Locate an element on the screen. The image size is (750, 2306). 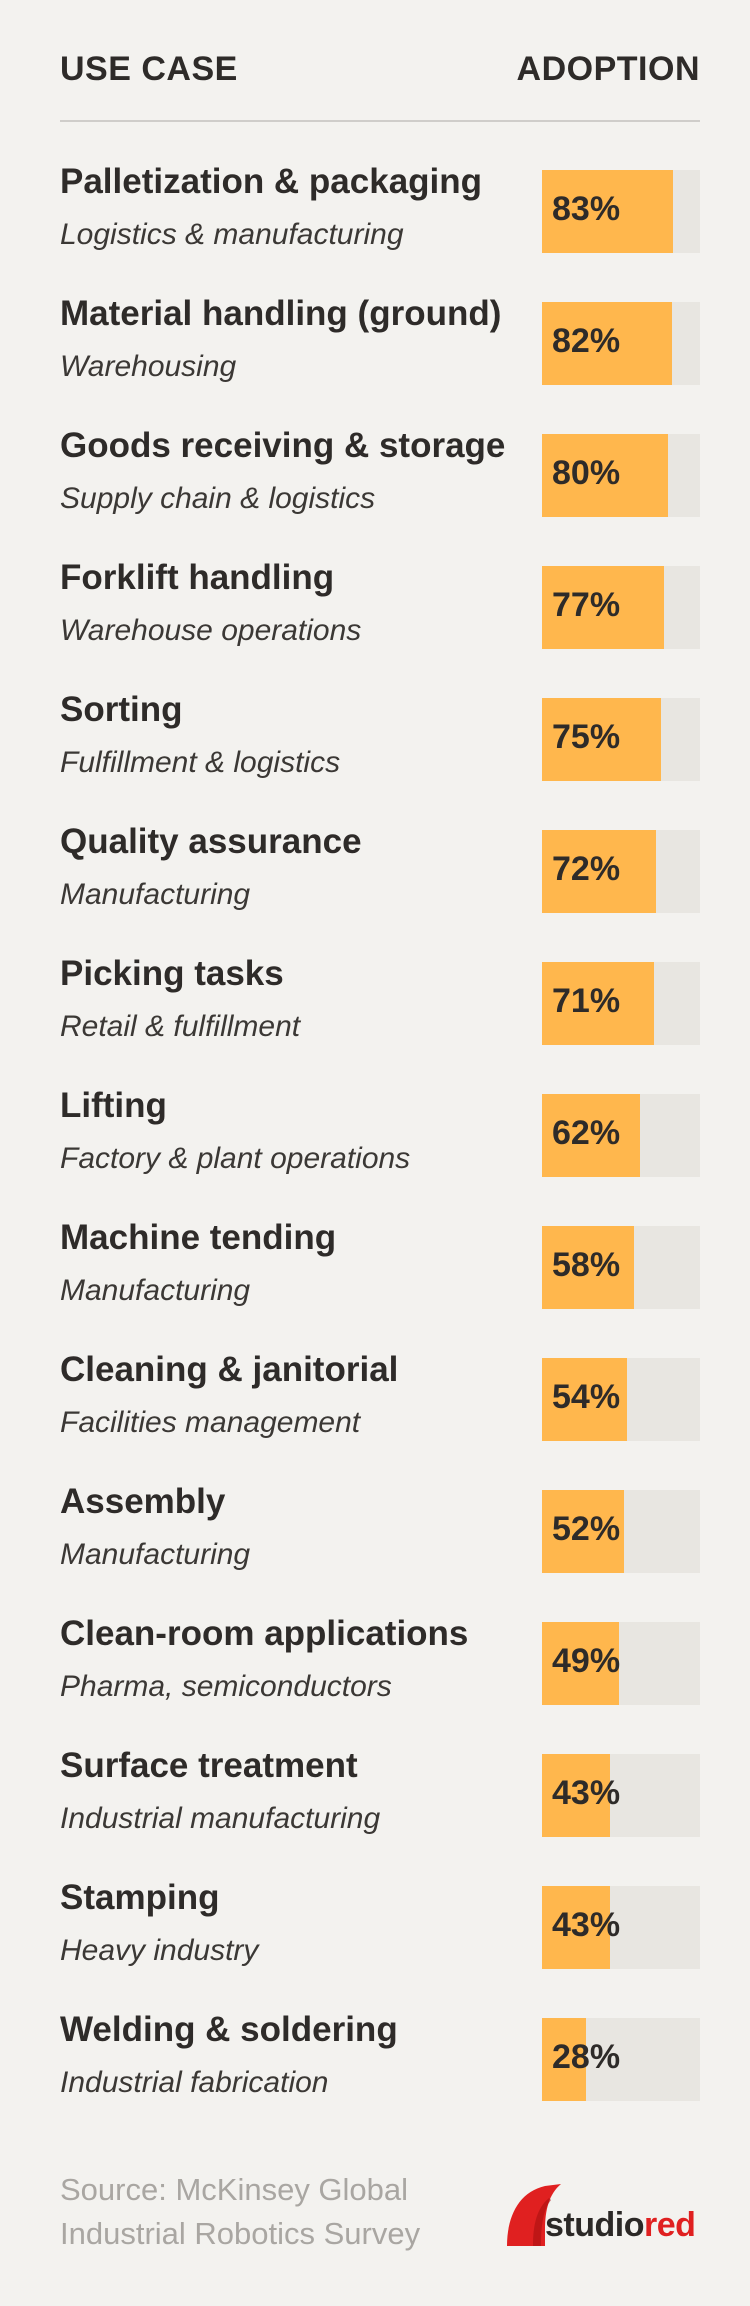
source-line-2: Industrial Robotics Survey is located at coordinates (240, 2233).